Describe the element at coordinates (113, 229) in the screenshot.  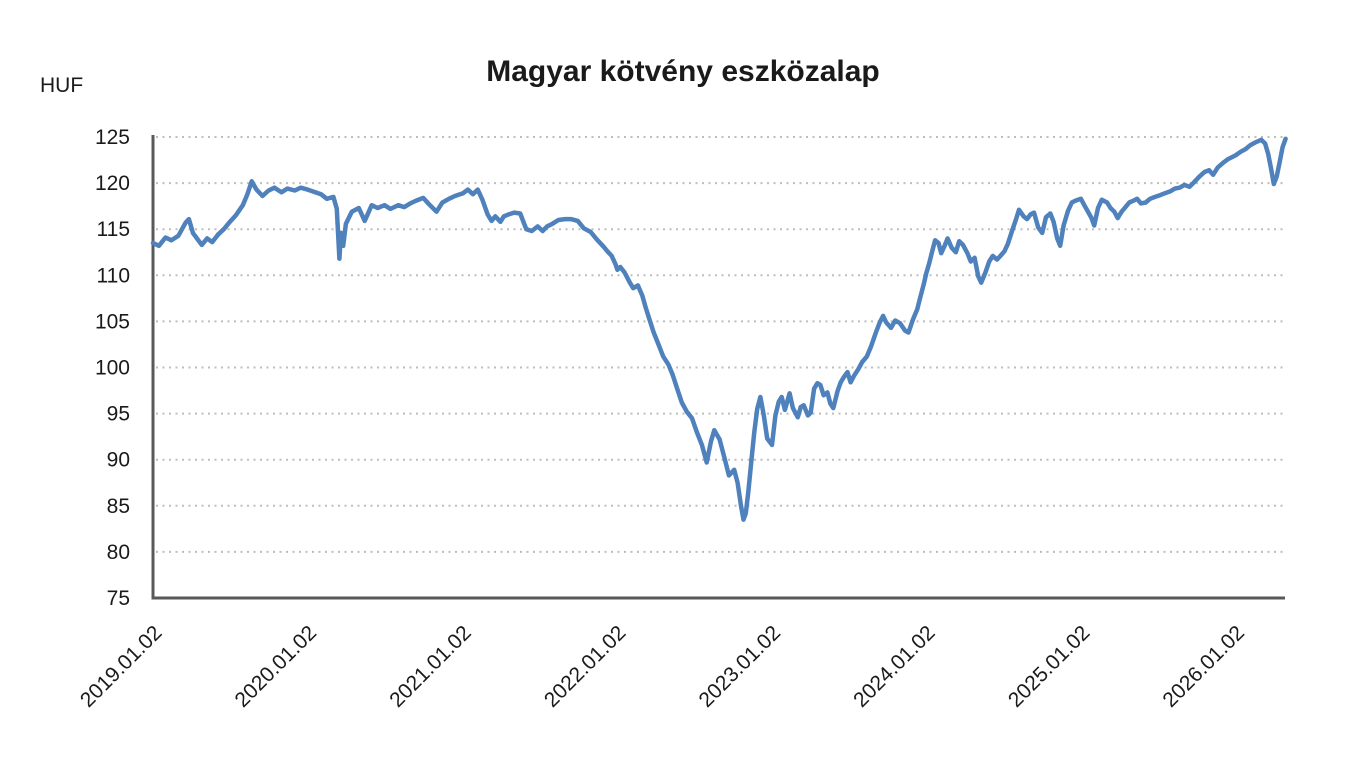
I see `y-tick-label: 115` at that location.